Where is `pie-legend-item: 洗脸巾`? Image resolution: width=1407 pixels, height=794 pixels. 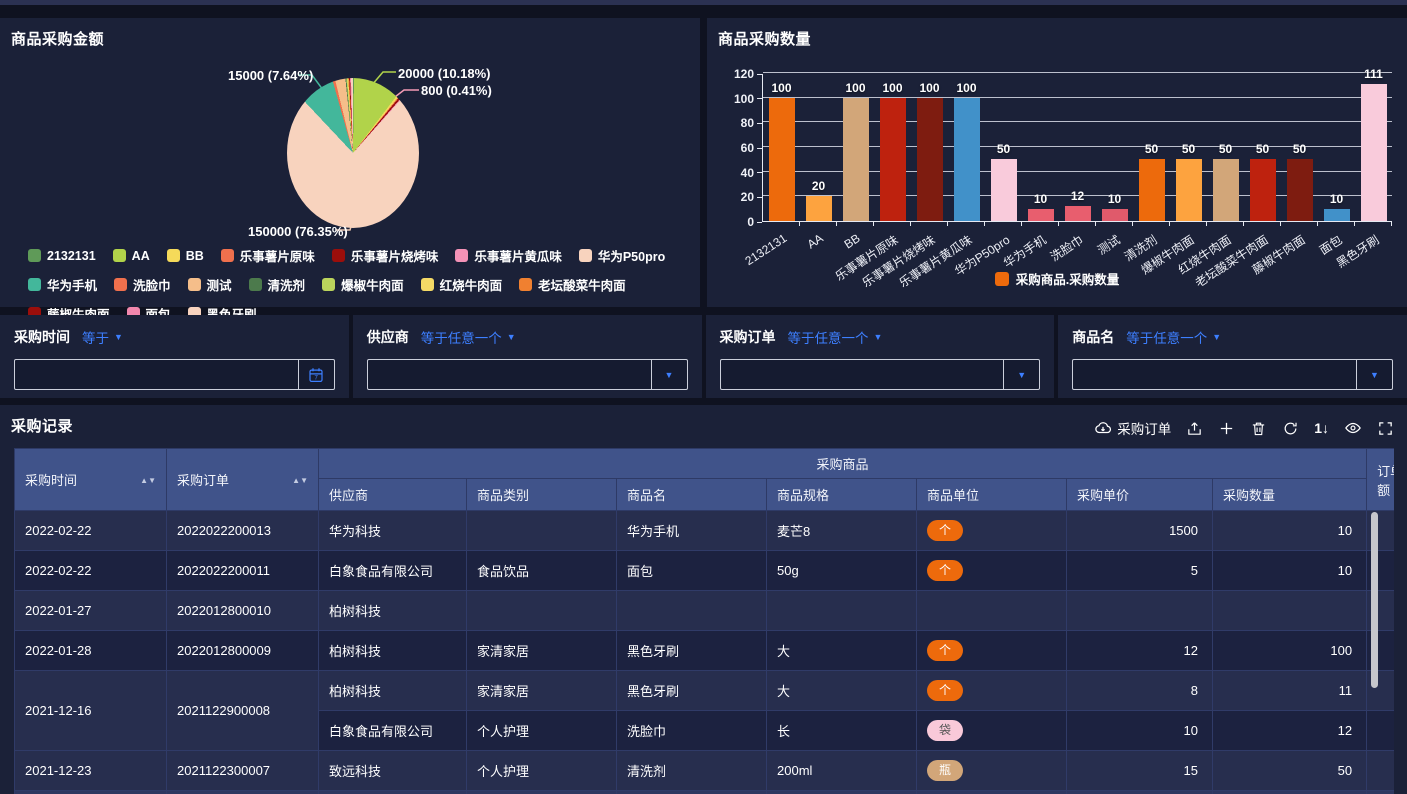 pie-legend-item: 洗脸巾 is located at coordinates (142, 284).